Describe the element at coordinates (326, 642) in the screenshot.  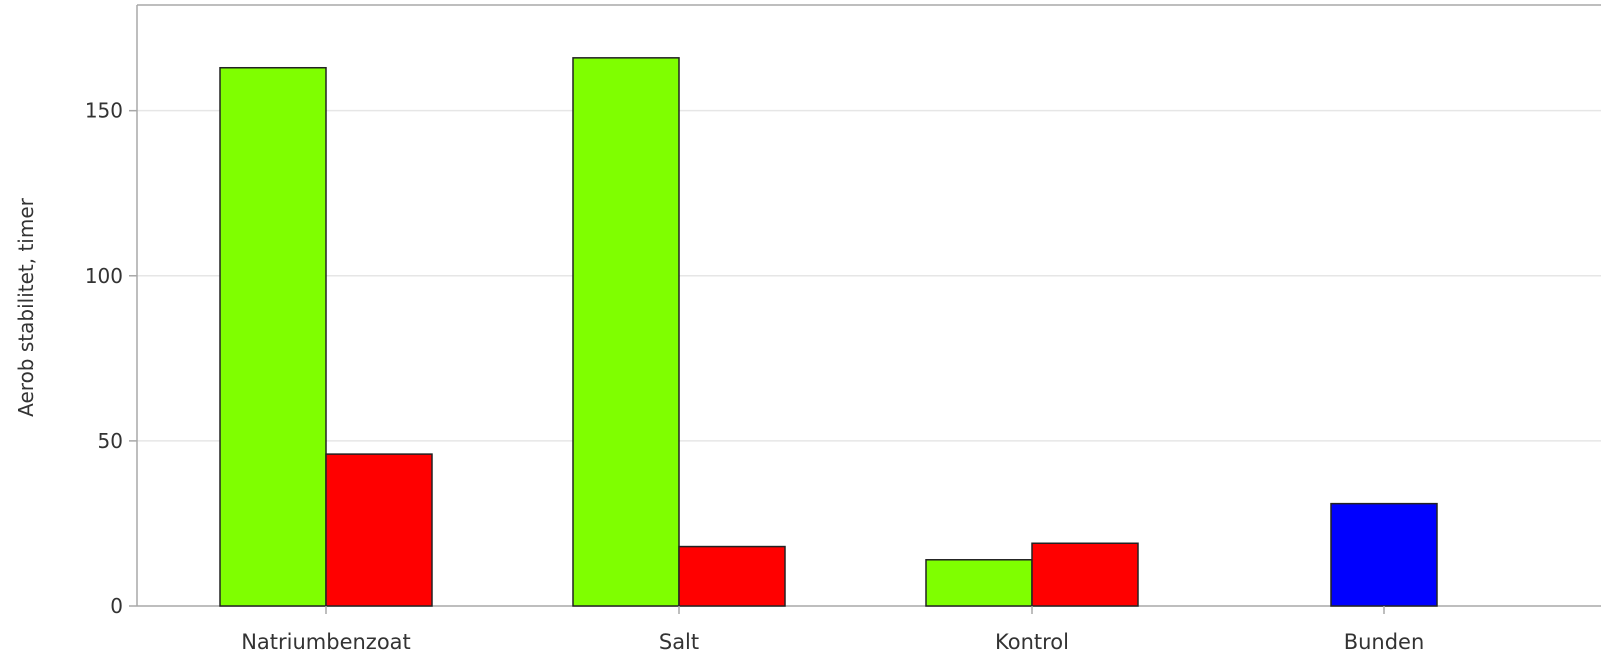
I see `x-tick-label: Natriumbenzoat` at that location.